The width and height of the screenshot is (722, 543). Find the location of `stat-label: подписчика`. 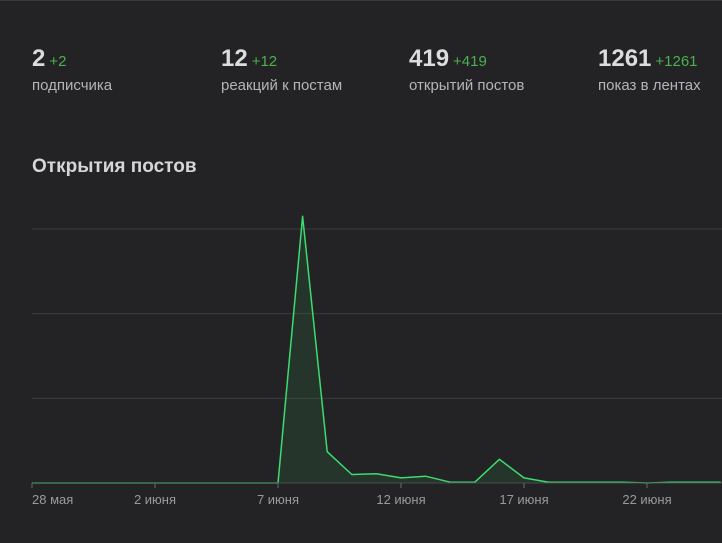

stat-label: подписчика is located at coordinates (72, 85).